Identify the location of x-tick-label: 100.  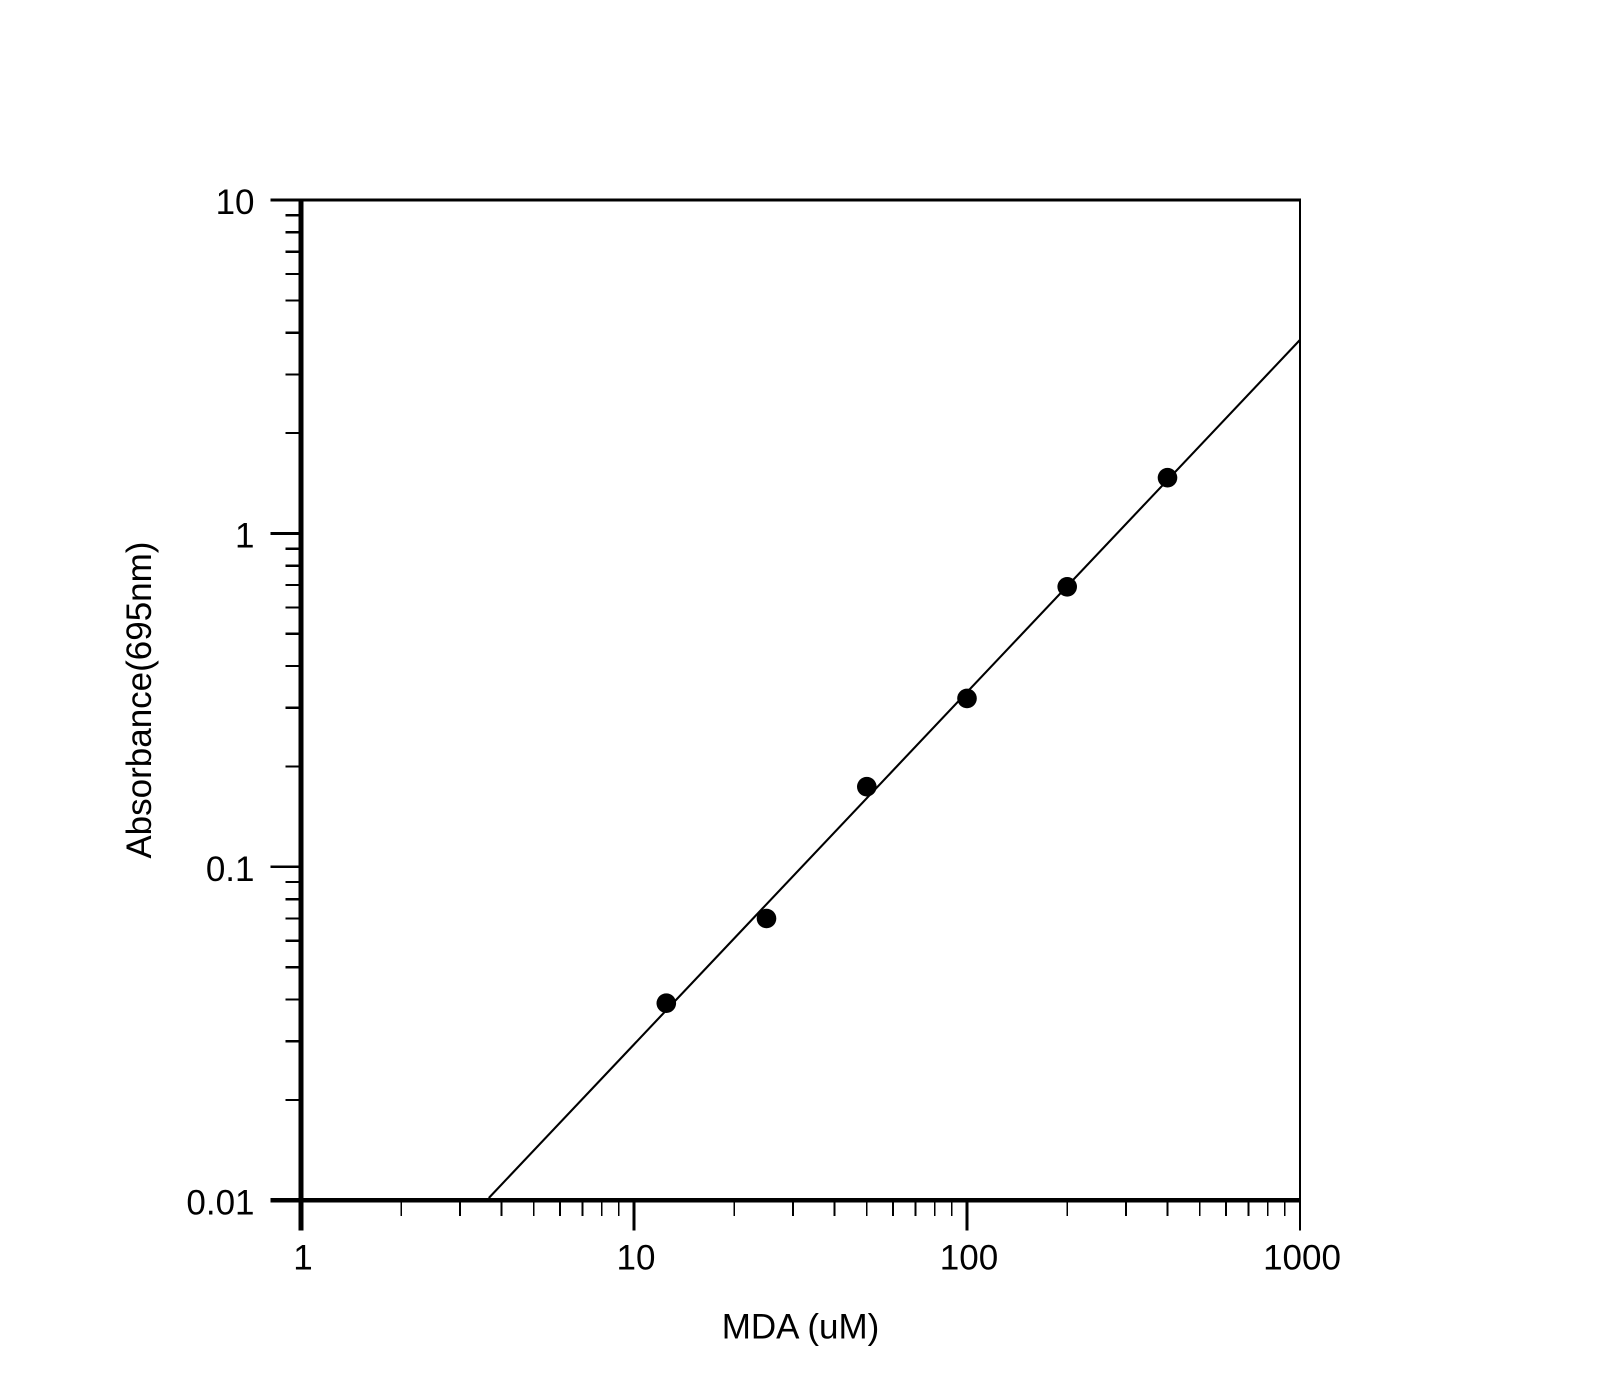
(969, 1257).